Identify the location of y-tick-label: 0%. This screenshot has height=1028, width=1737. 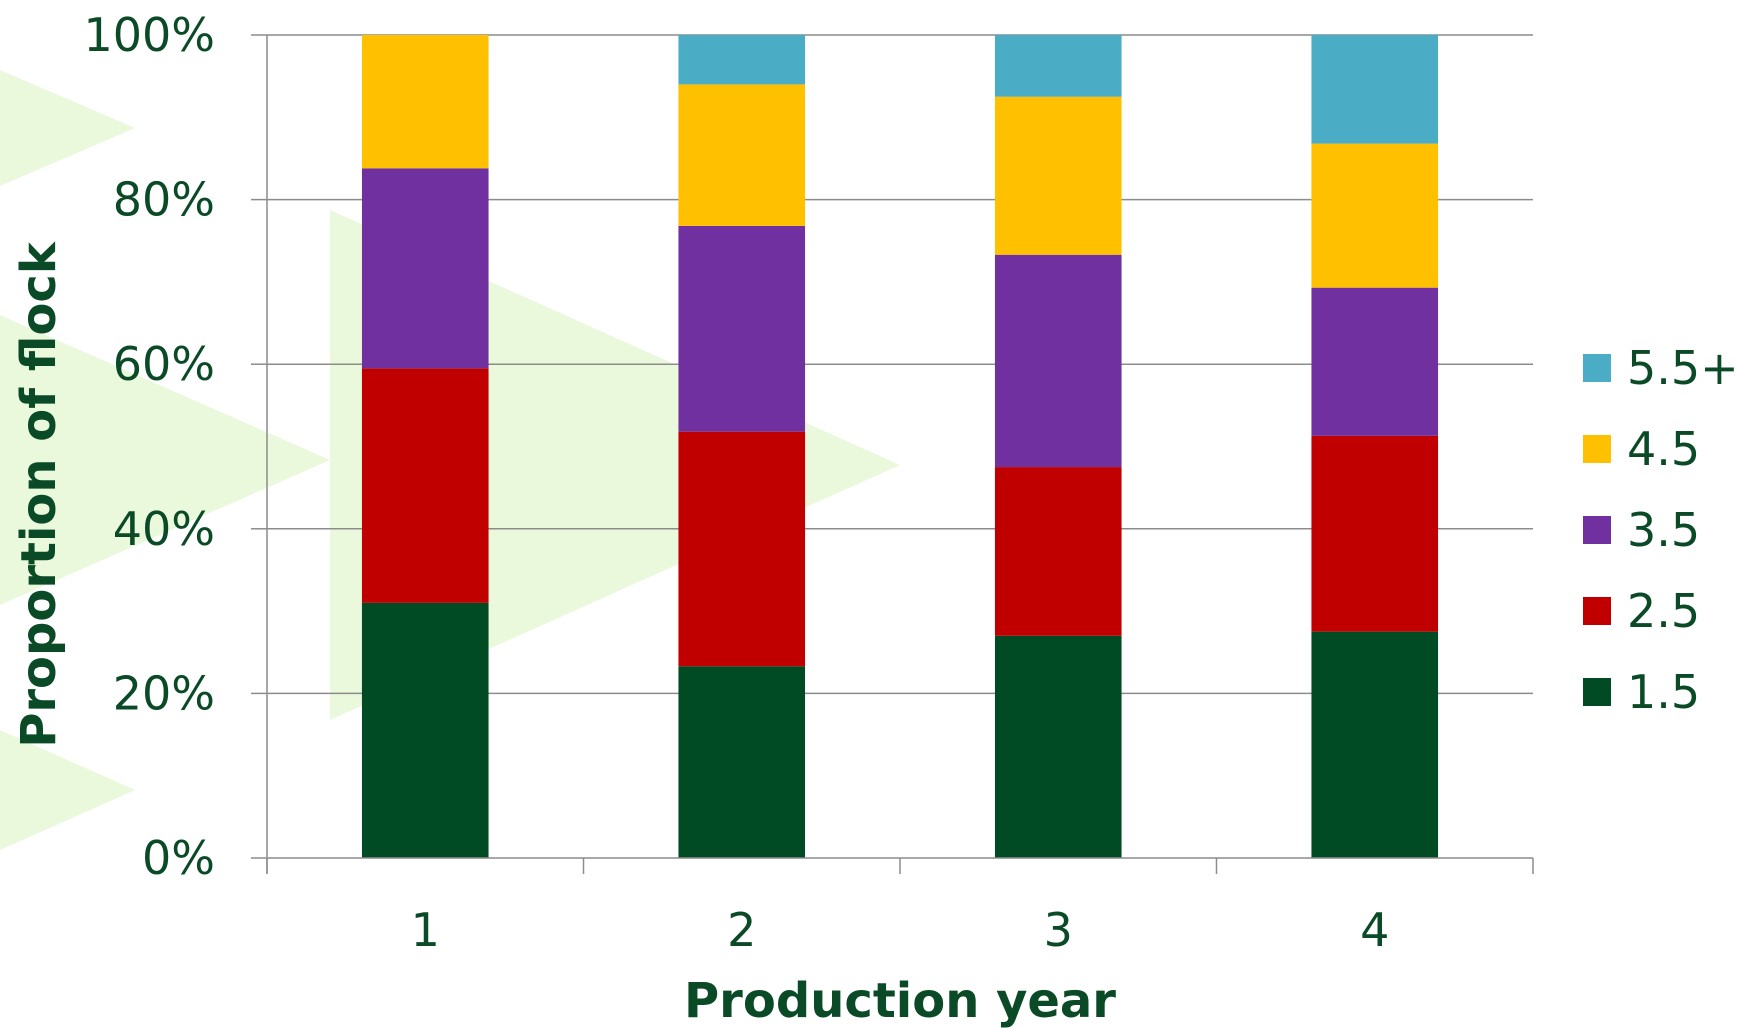
(178, 858).